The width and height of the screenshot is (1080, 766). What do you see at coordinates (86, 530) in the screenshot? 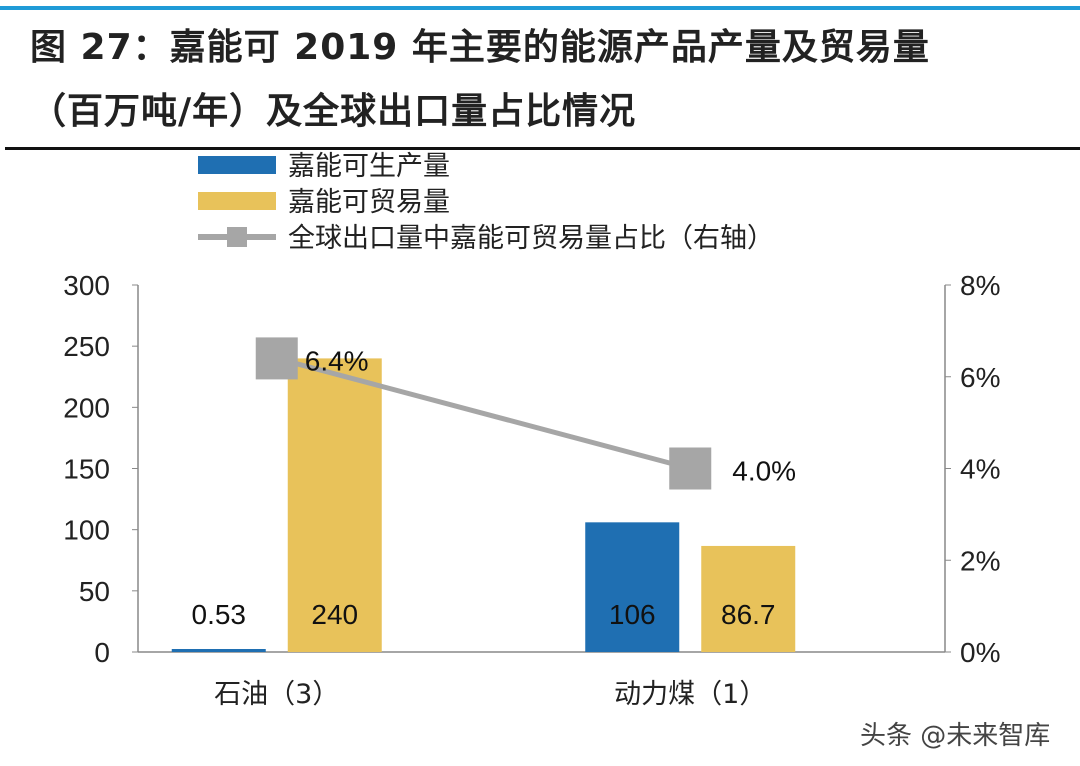
I see `left-tick-label: 100` at bounding box center [86, 530].